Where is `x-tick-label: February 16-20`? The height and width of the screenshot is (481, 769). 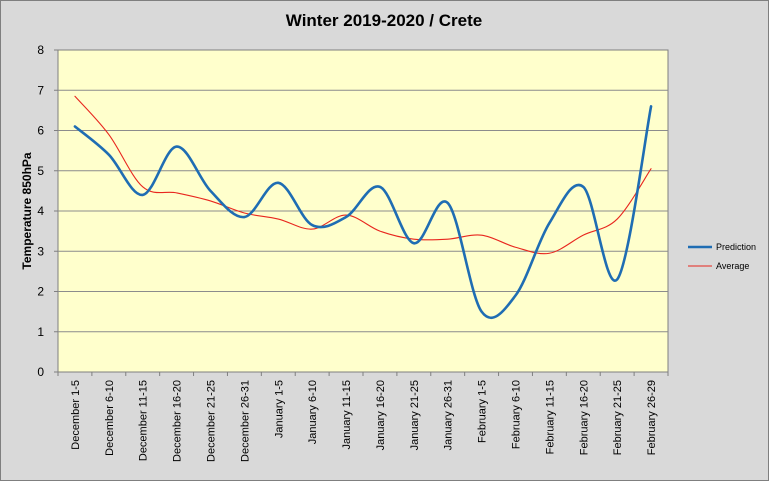 x-tick-label: February 16-20 is located at coordinates (584, 417).